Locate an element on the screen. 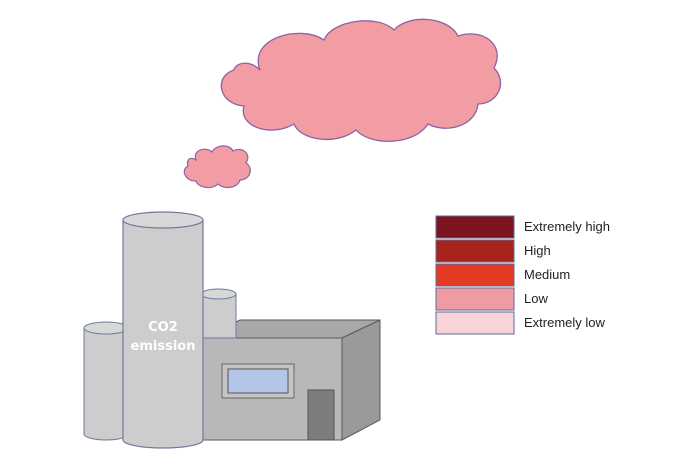  legend-label: Medium is located at coordinates (547, 274).